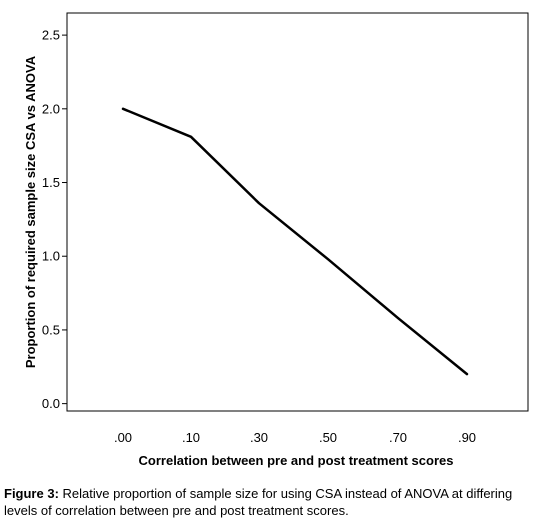 Image resolution: width=540 pixels, height=525 pixels. Describe the element at coordinates (295, 437) in the screenshot. I see `x-axis: .00 .10 .30 .50 .70 .90` at that location.